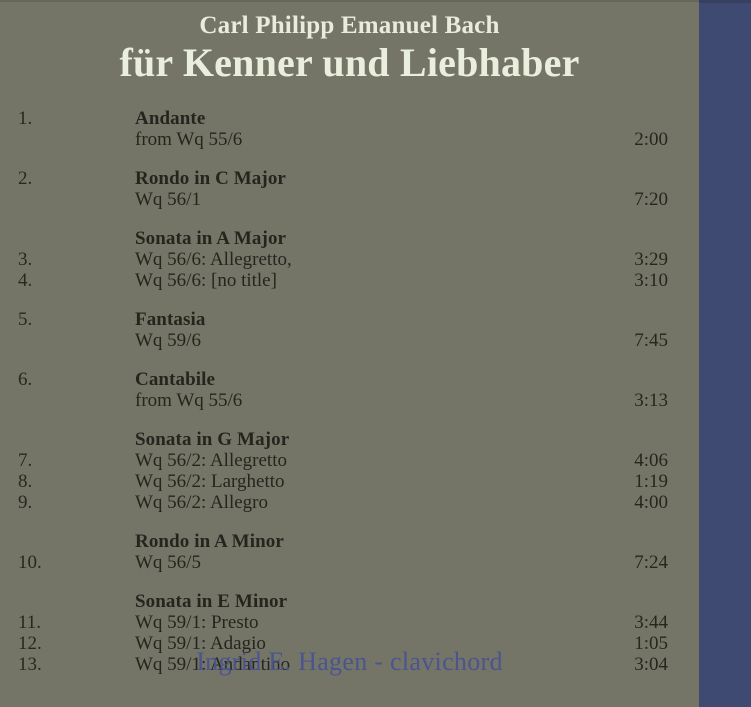 Image resolution: width=751 pixels, height=707 pixels. I want to click on track-number: 9., so click(25, 502).